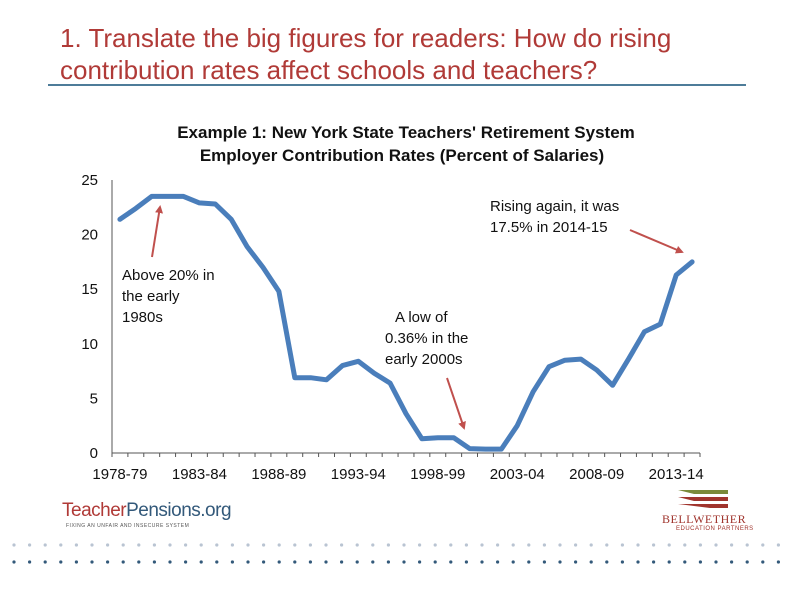 The image size is (798, 598). I want to click on teacherpensions-tagline: FIXING AN UNFAIR AND INSECURE SYSTEM, so click(128, 526).